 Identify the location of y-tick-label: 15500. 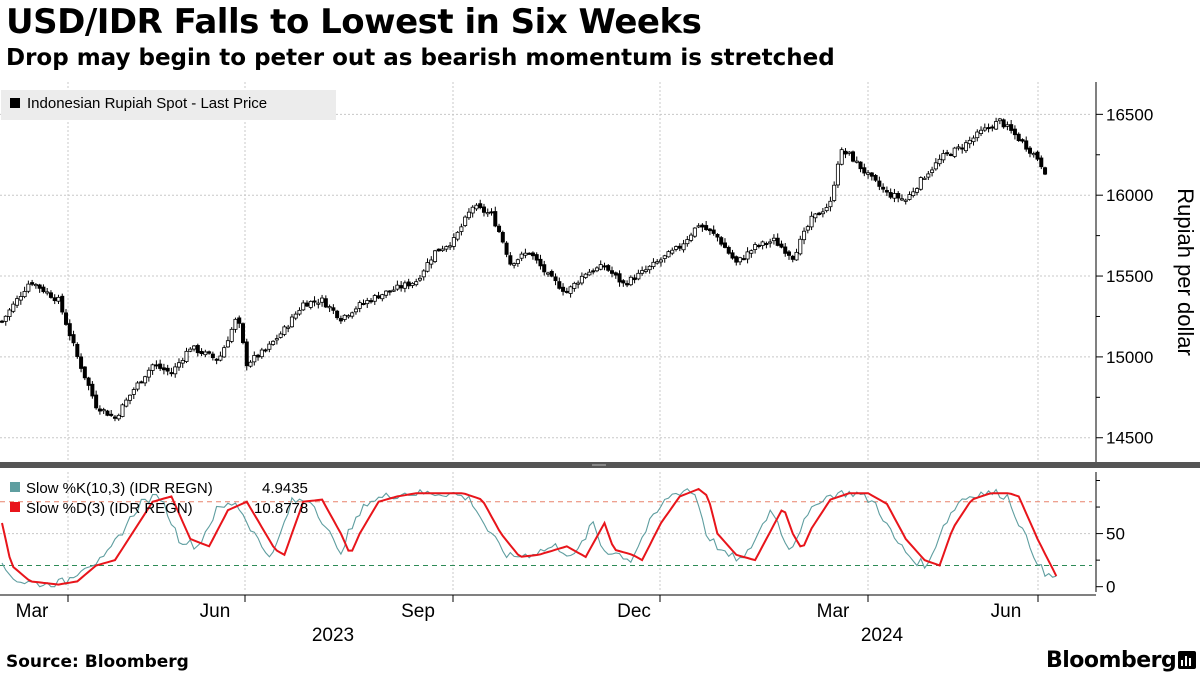
(1129, 276).